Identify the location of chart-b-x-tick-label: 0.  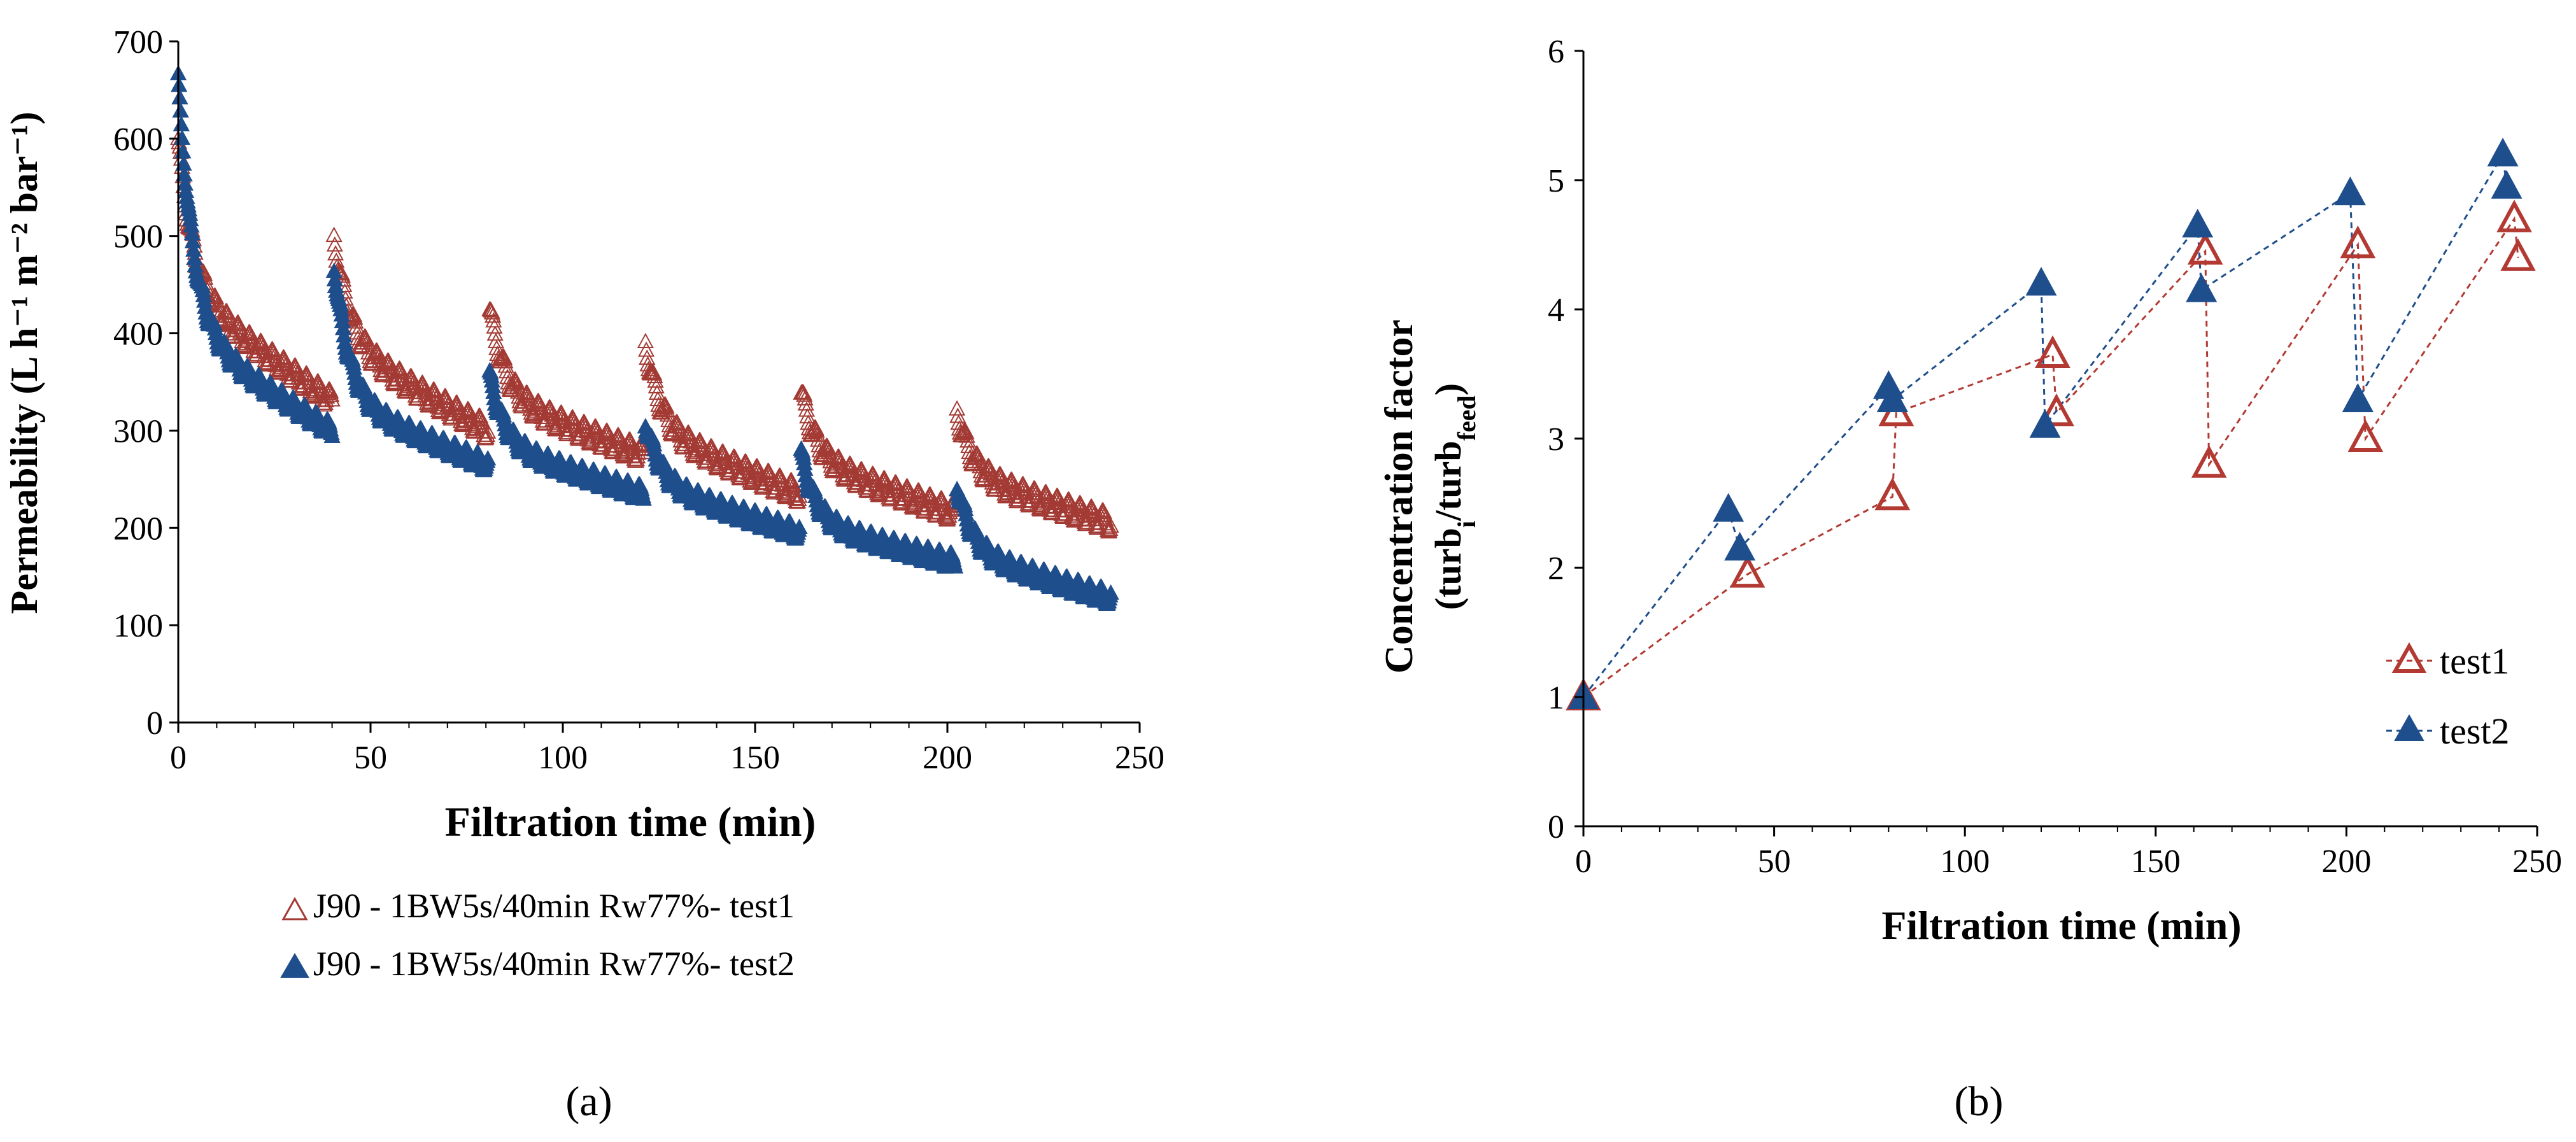
(1583, 861).